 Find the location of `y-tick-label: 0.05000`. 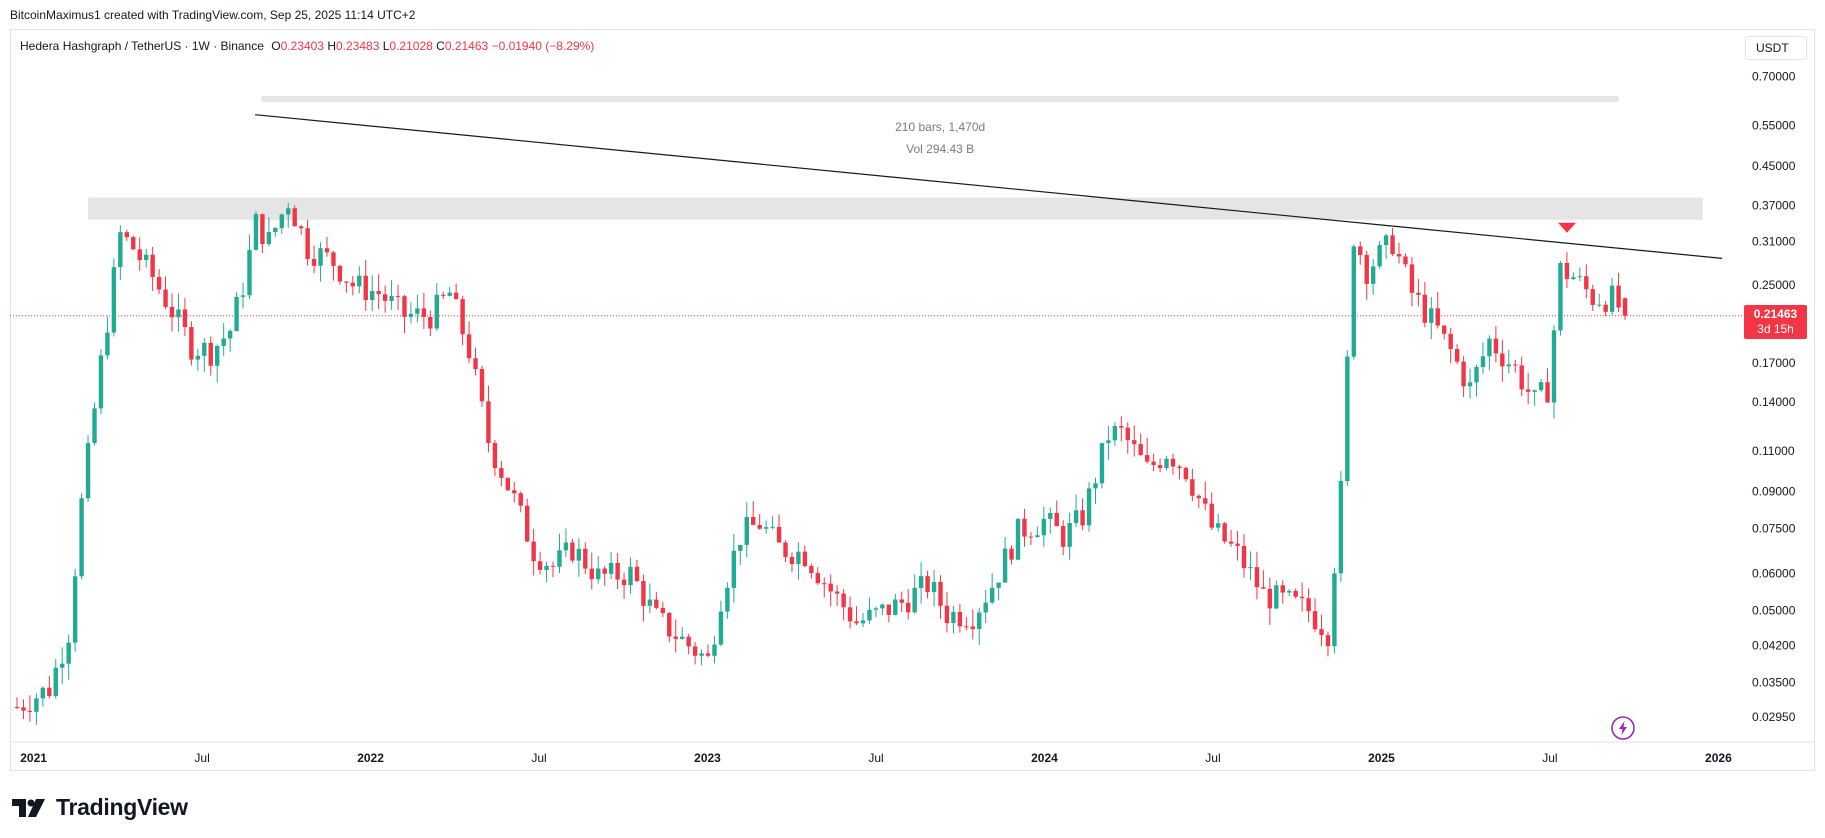

y-tick-label: 0.05000 is located at coordinates (1774, 610).